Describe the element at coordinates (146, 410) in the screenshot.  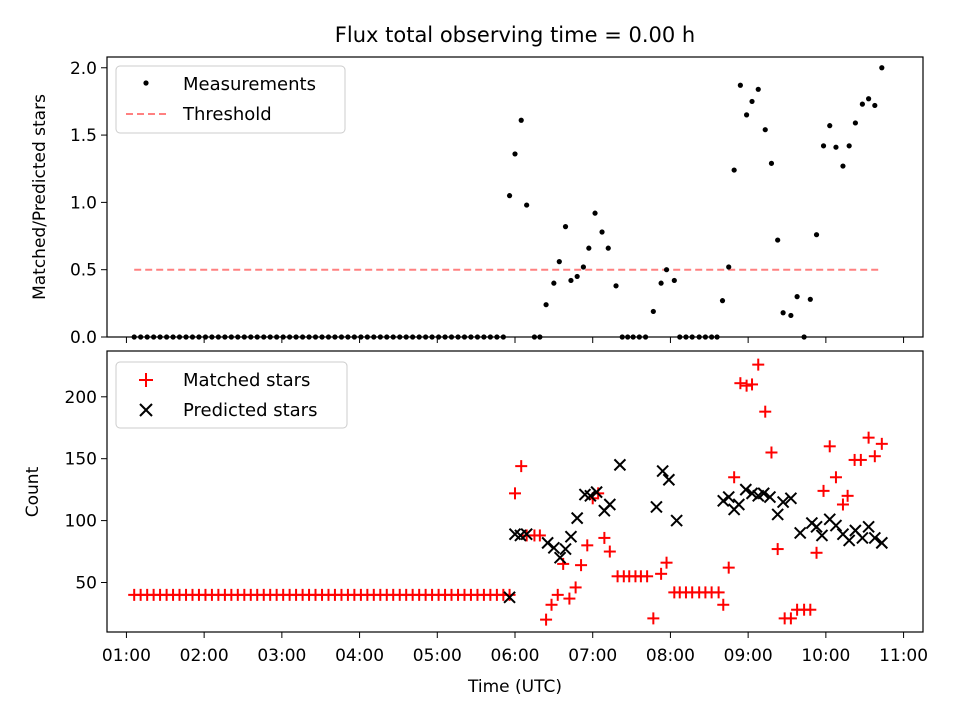
I see `legend-marker-predicted` at that location.